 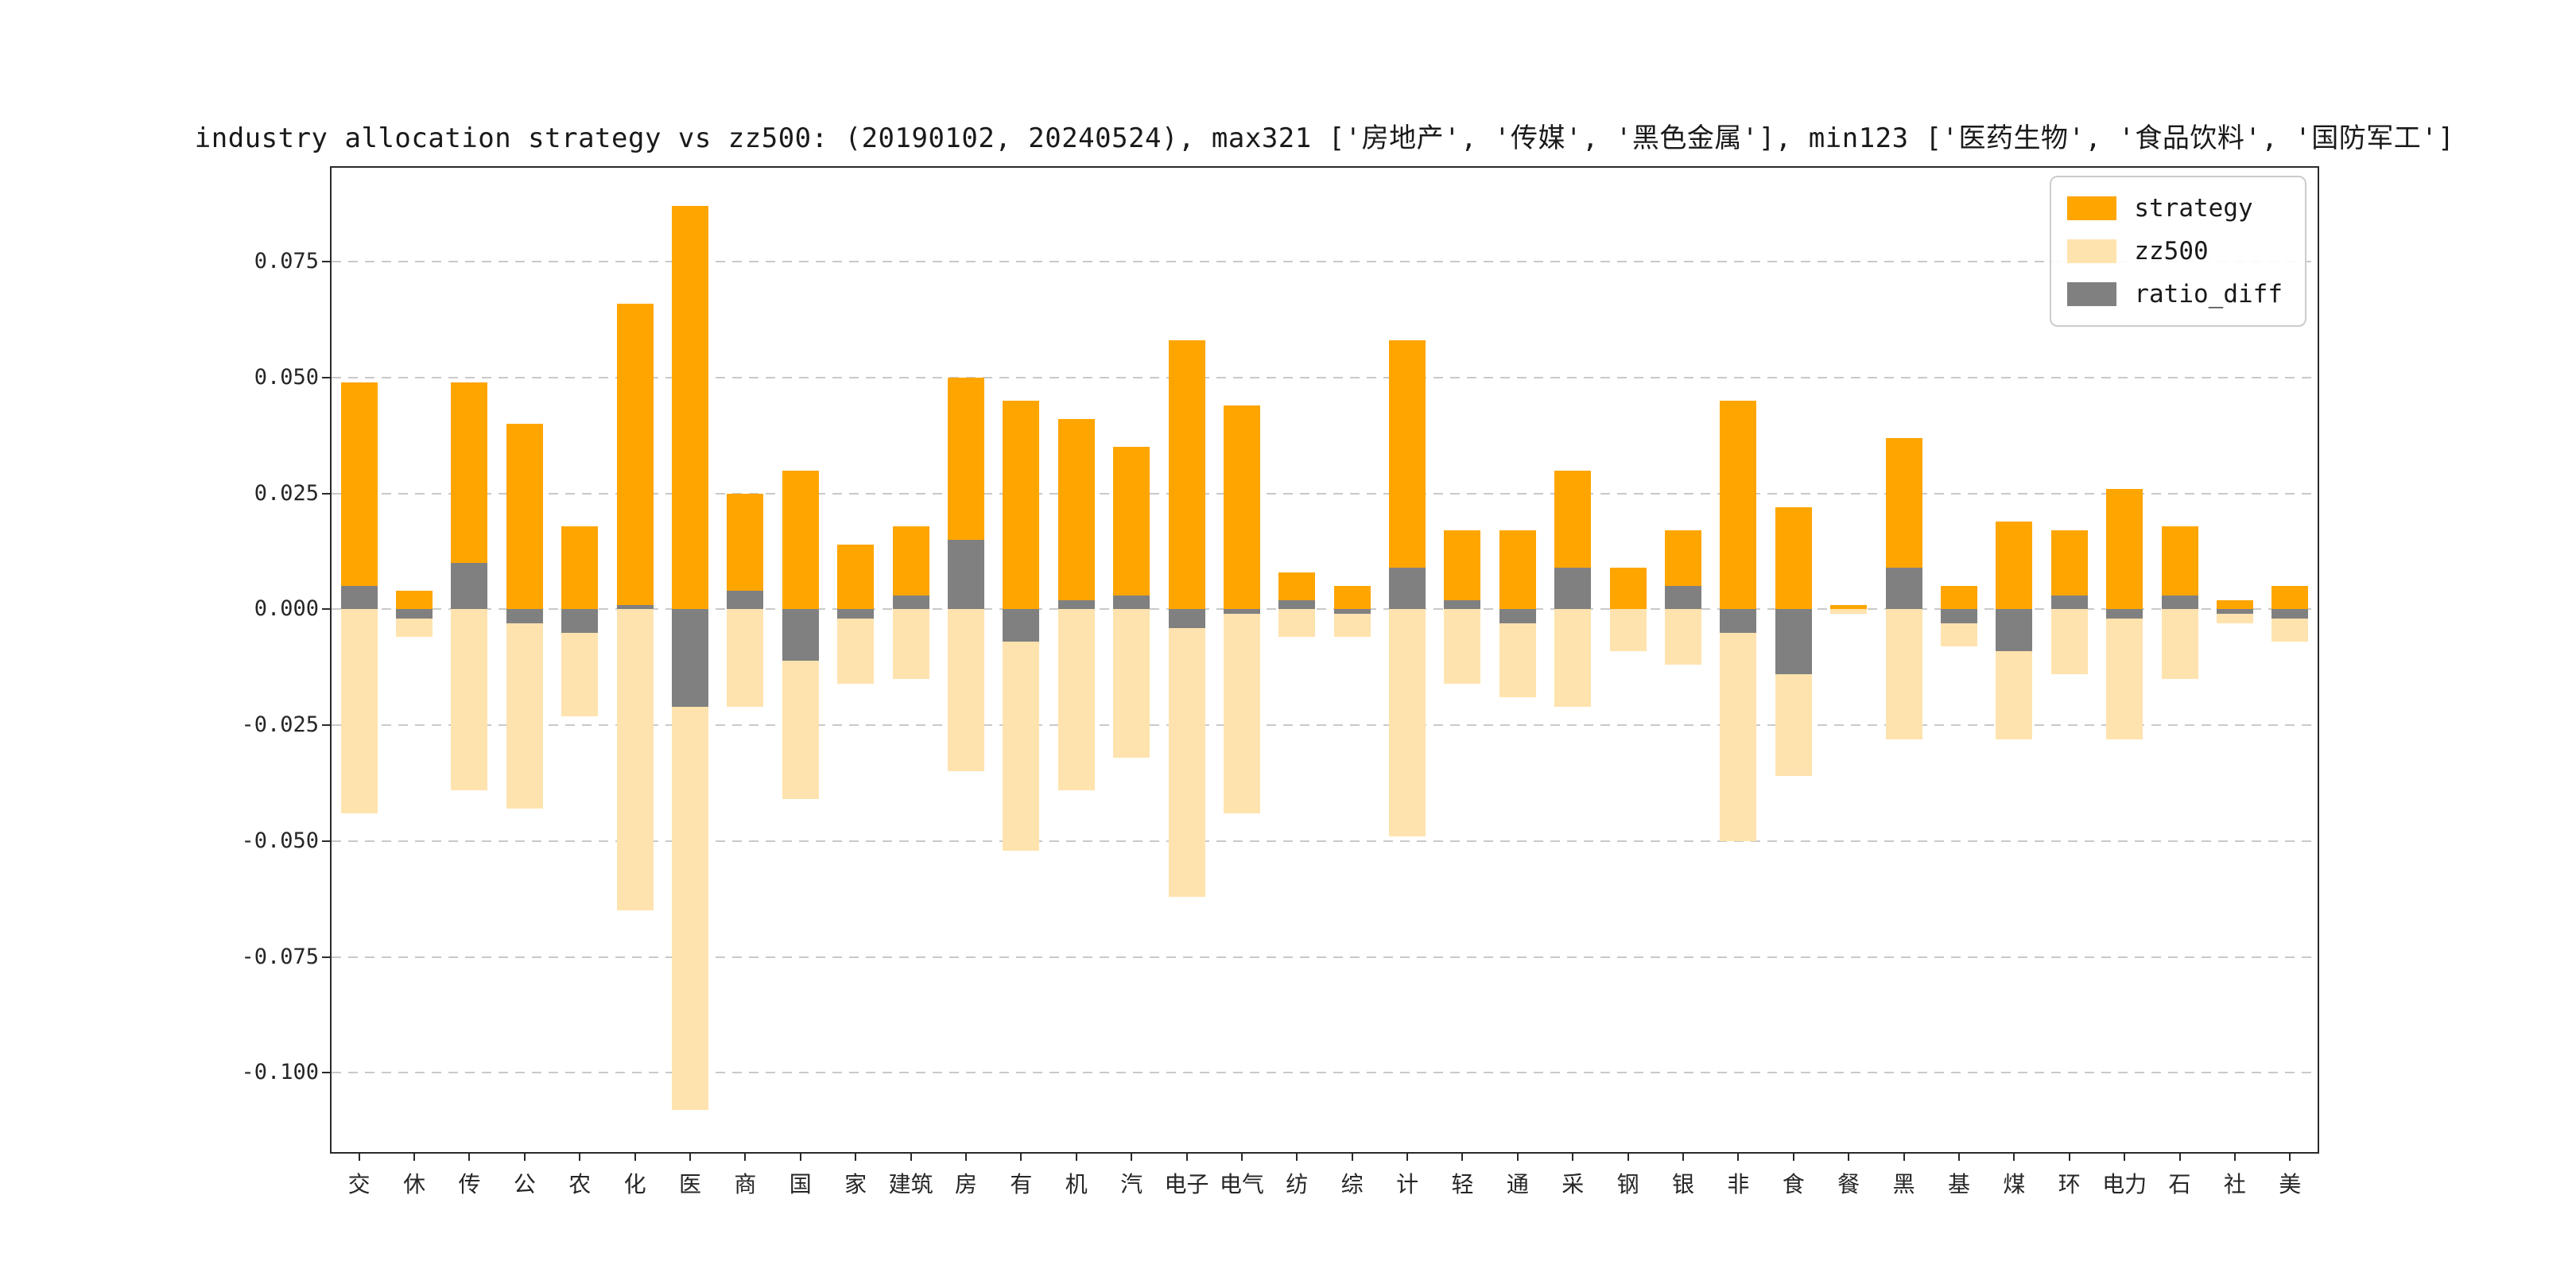 What do you see at coordinates (1959, 1184) in the screenshot?
I see `x-tick-label: 基` at bounding box center [1959, 1184].